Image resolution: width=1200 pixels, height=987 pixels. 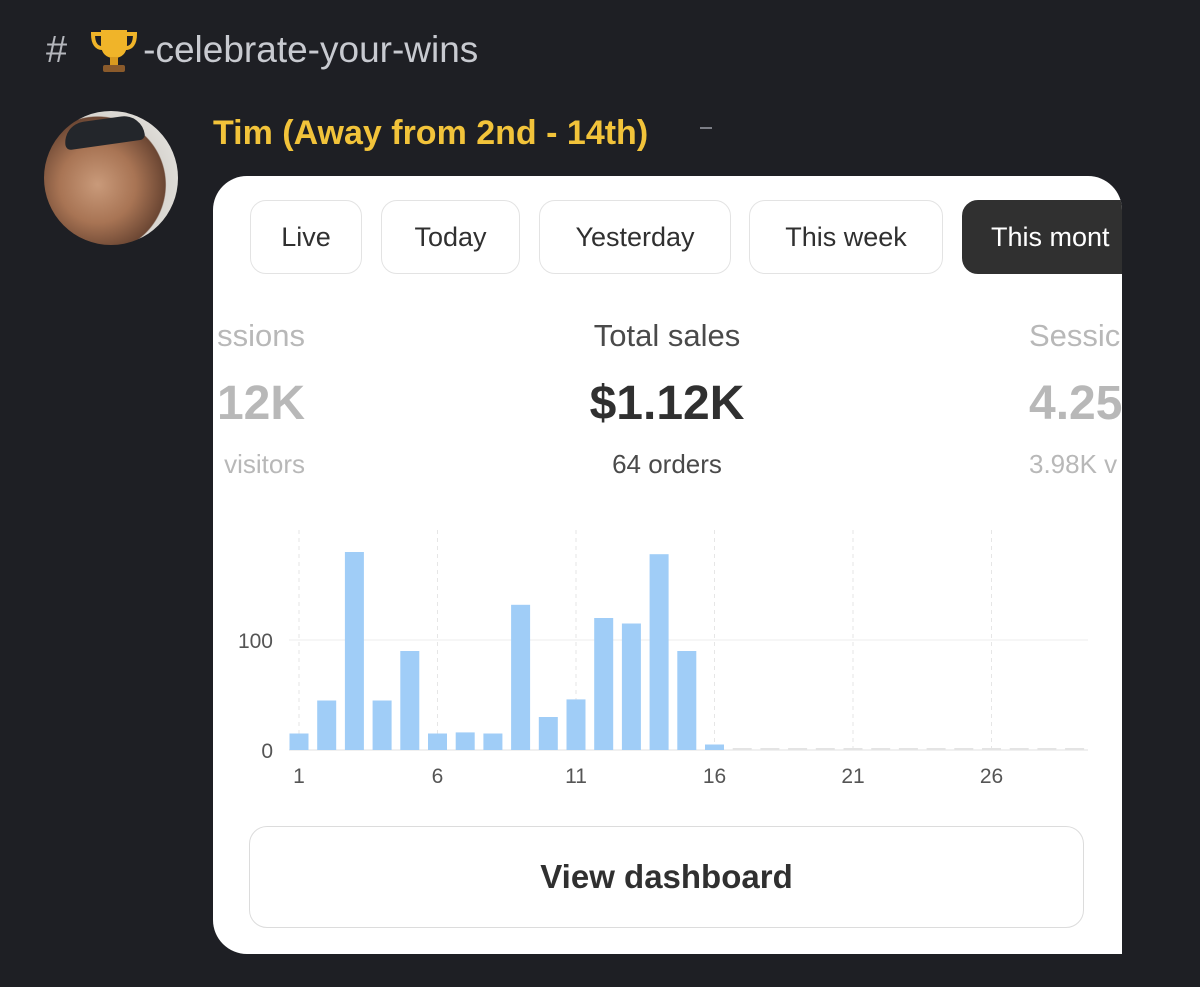 What do you see at coordinates (311, 49) in the screenshot?
I see `channel-name: -celebrate-your-wins` at bounding box center [311, 49].